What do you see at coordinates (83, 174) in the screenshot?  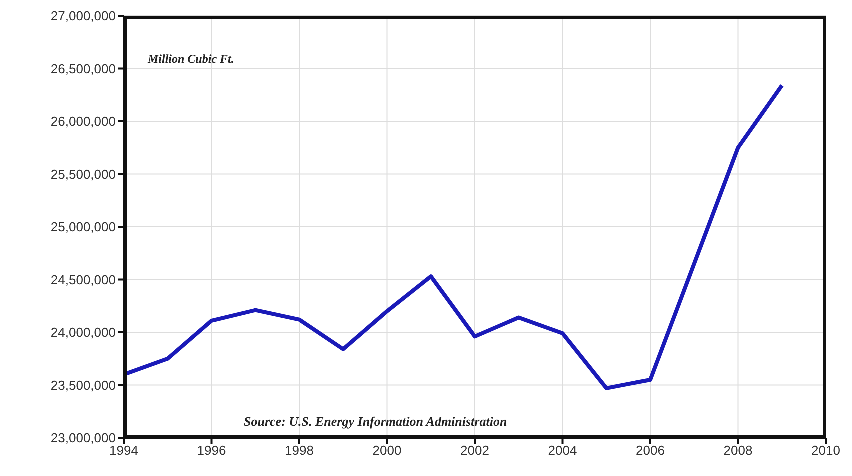 I see `y-tick-label: 25,500,000` at bounding box center [83, 174].